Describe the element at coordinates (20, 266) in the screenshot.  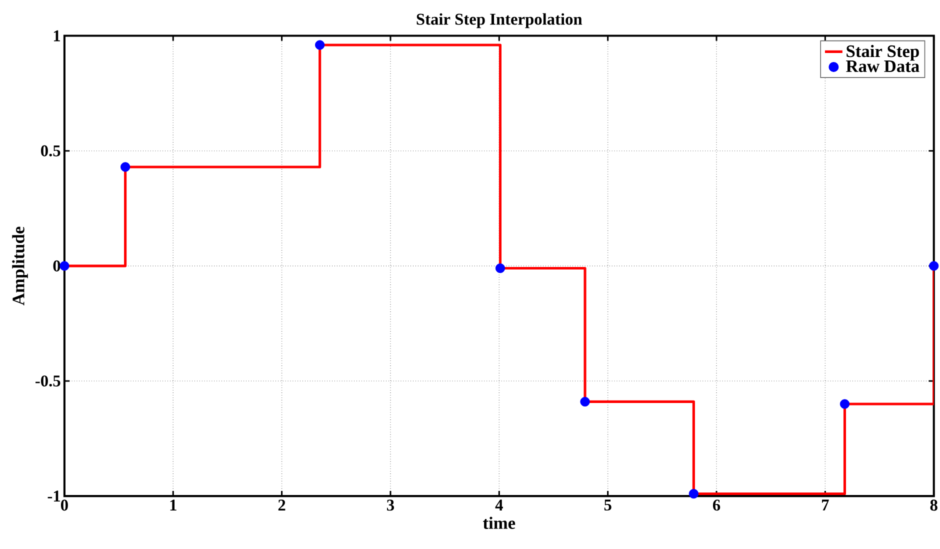
I see `y-axis-title: Amplitude` at that location.